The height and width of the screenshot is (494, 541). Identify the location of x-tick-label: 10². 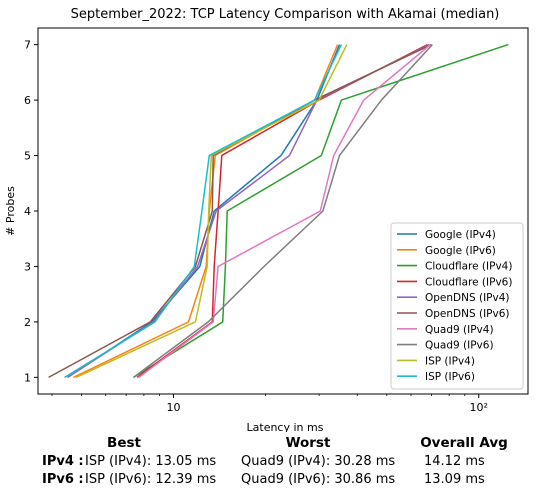
(479, 407).